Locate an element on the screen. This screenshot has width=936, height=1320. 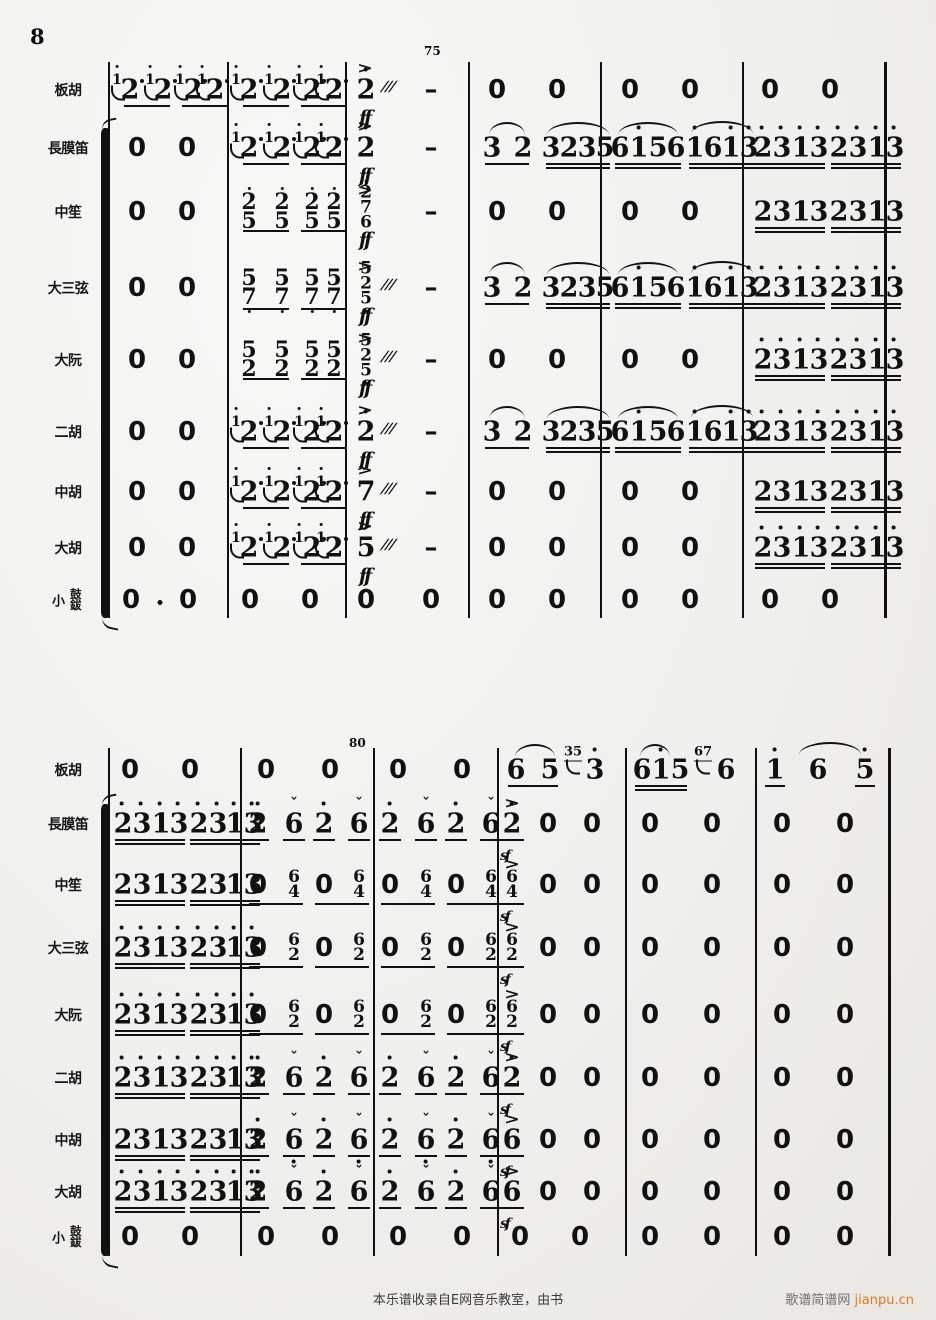
instrument-label-dasanxian: 大三弦 is located at coordinates (68, 949).